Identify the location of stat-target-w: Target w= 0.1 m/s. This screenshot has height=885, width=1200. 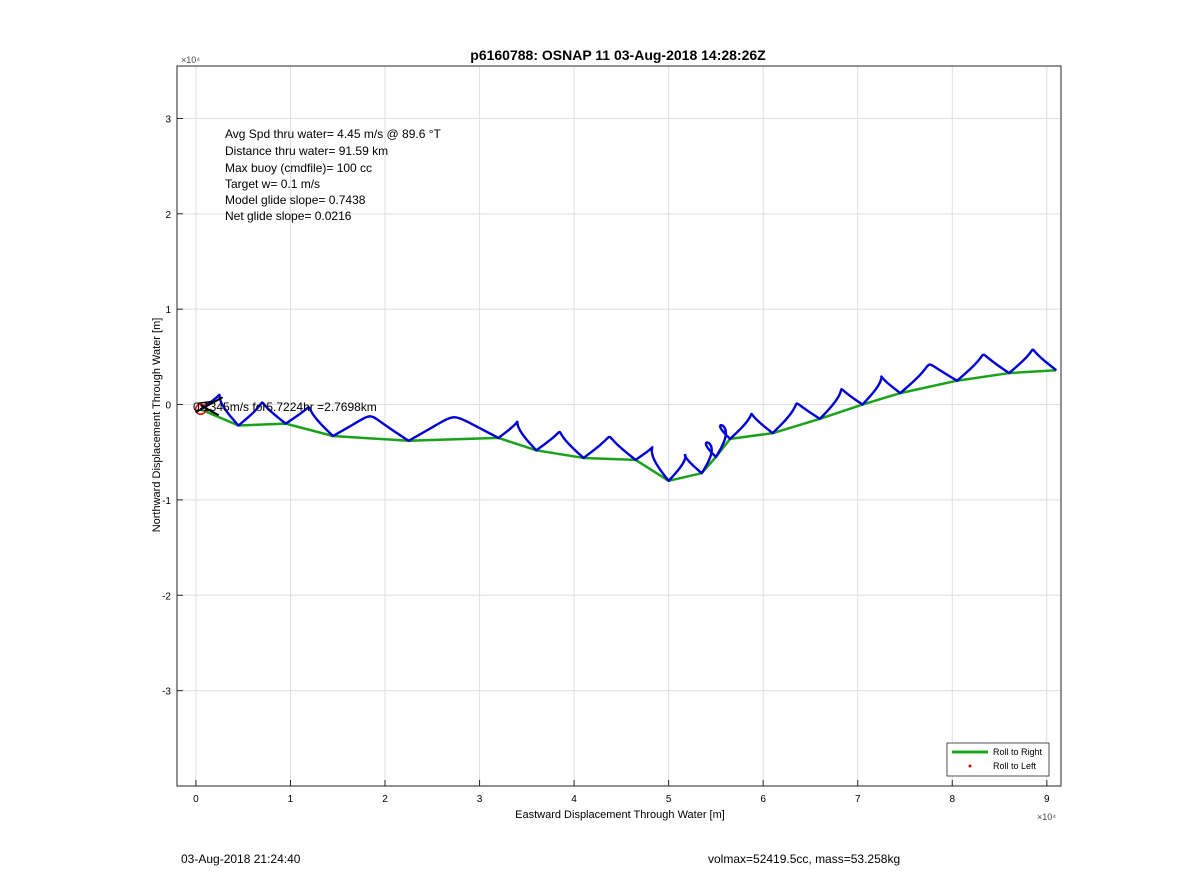
(272, 184).